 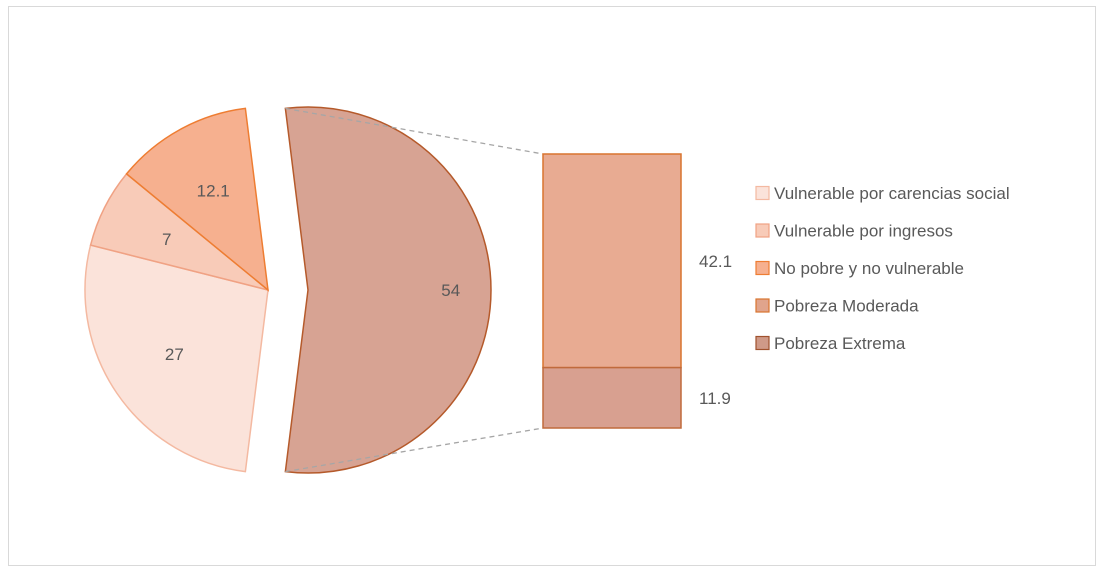 What do you see at coordinates (414, 131) in the screenshot?
I see `connector-line-top` at bounding box center [414, 131].